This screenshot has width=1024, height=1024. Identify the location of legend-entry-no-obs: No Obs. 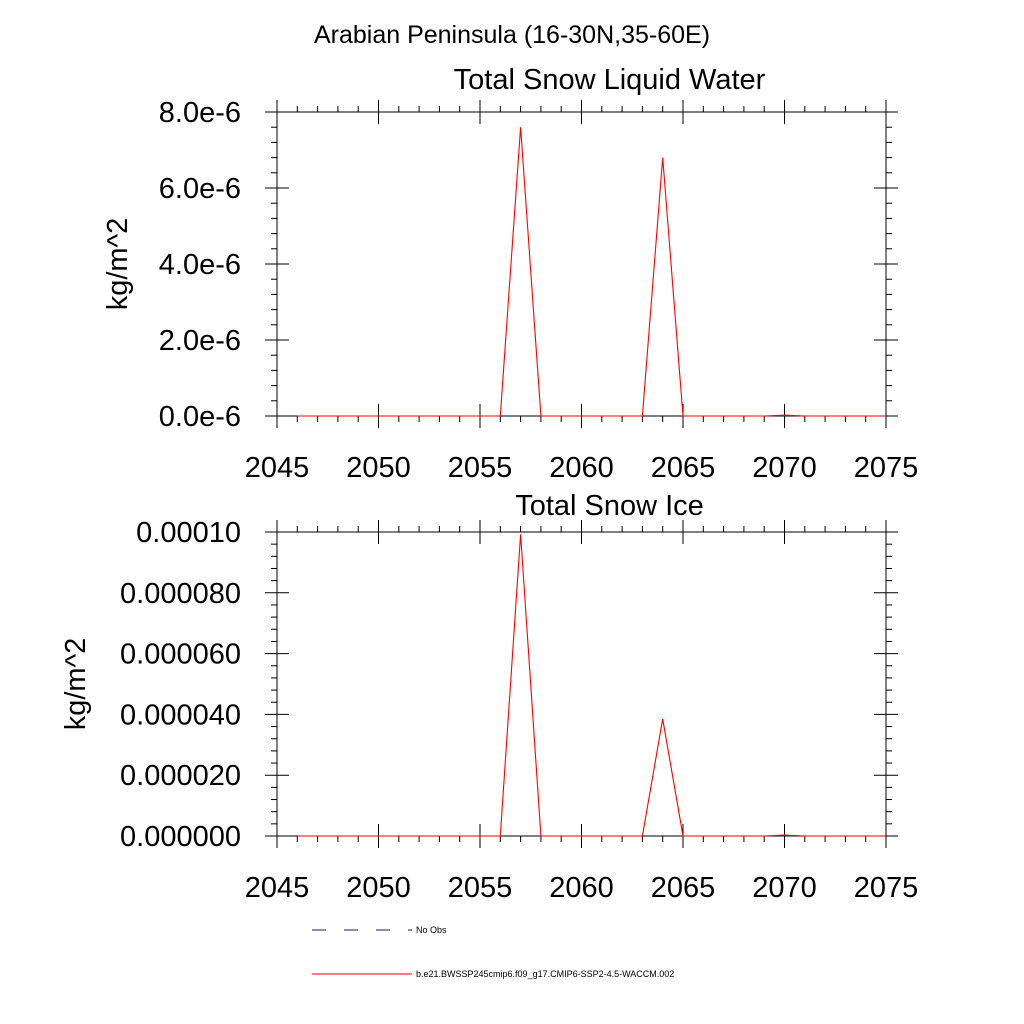
(379, 930).